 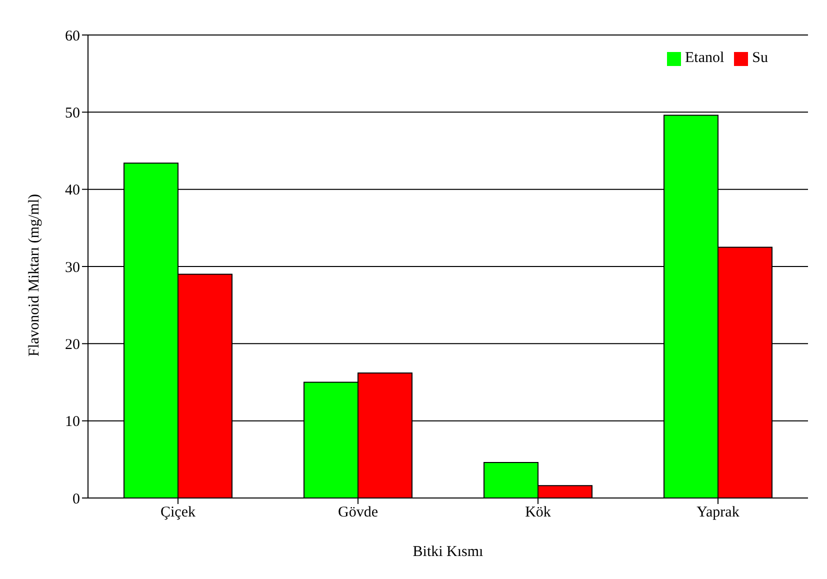 What do you see at coordinates (760, 58) in the screenshot?
I see `legend-label: Su` at bounding box center [760, 58].